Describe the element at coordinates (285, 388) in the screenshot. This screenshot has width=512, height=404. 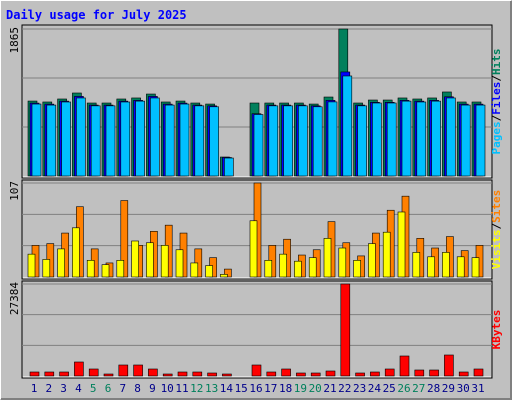
I see `x-tick-label: 18` at that location.